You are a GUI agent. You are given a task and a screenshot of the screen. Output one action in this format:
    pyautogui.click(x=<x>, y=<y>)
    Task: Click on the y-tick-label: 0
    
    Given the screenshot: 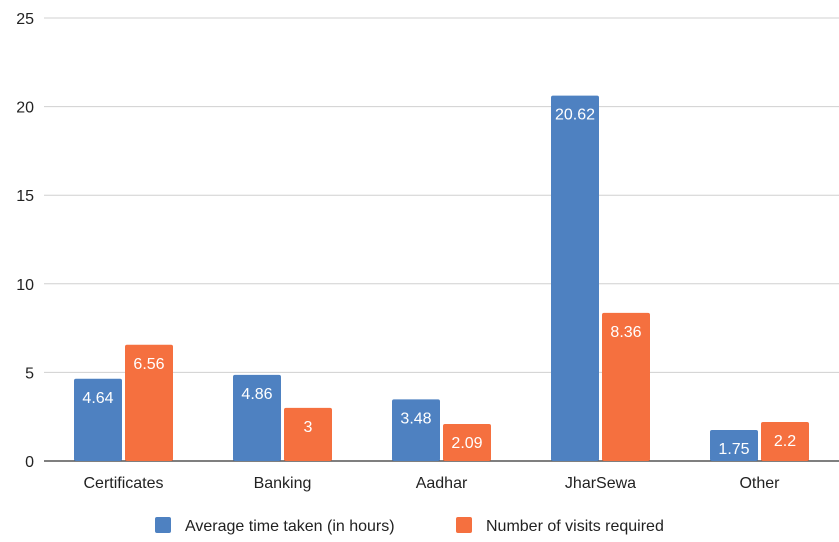 What is the action you would take?
    pyautogui.click(x=29, y=462)
    